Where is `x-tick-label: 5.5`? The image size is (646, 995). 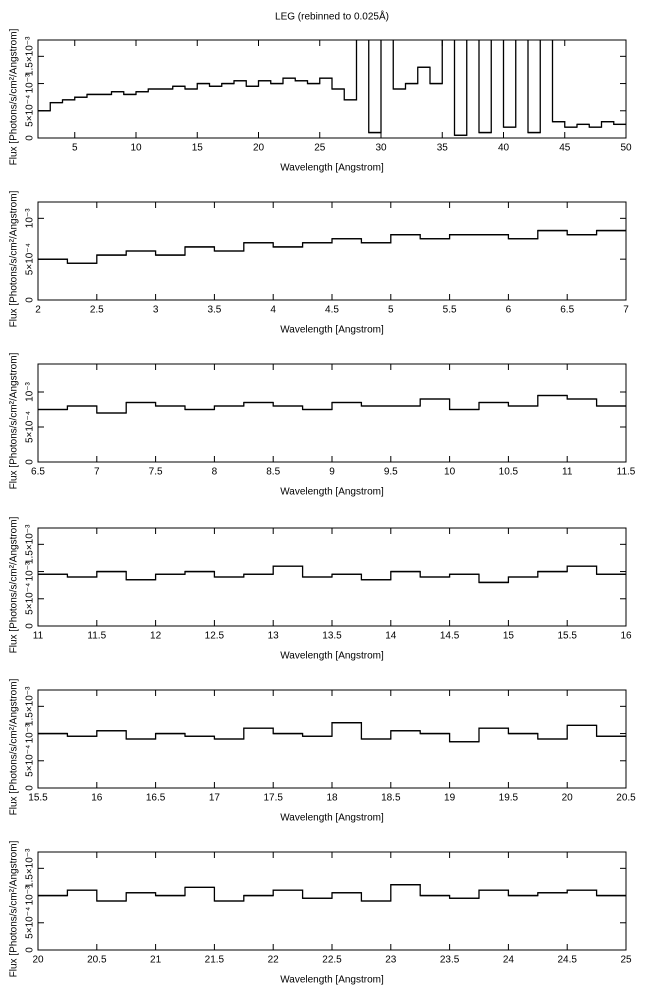
x-tick-label: 5.5 is located at coordinates (450, 310).